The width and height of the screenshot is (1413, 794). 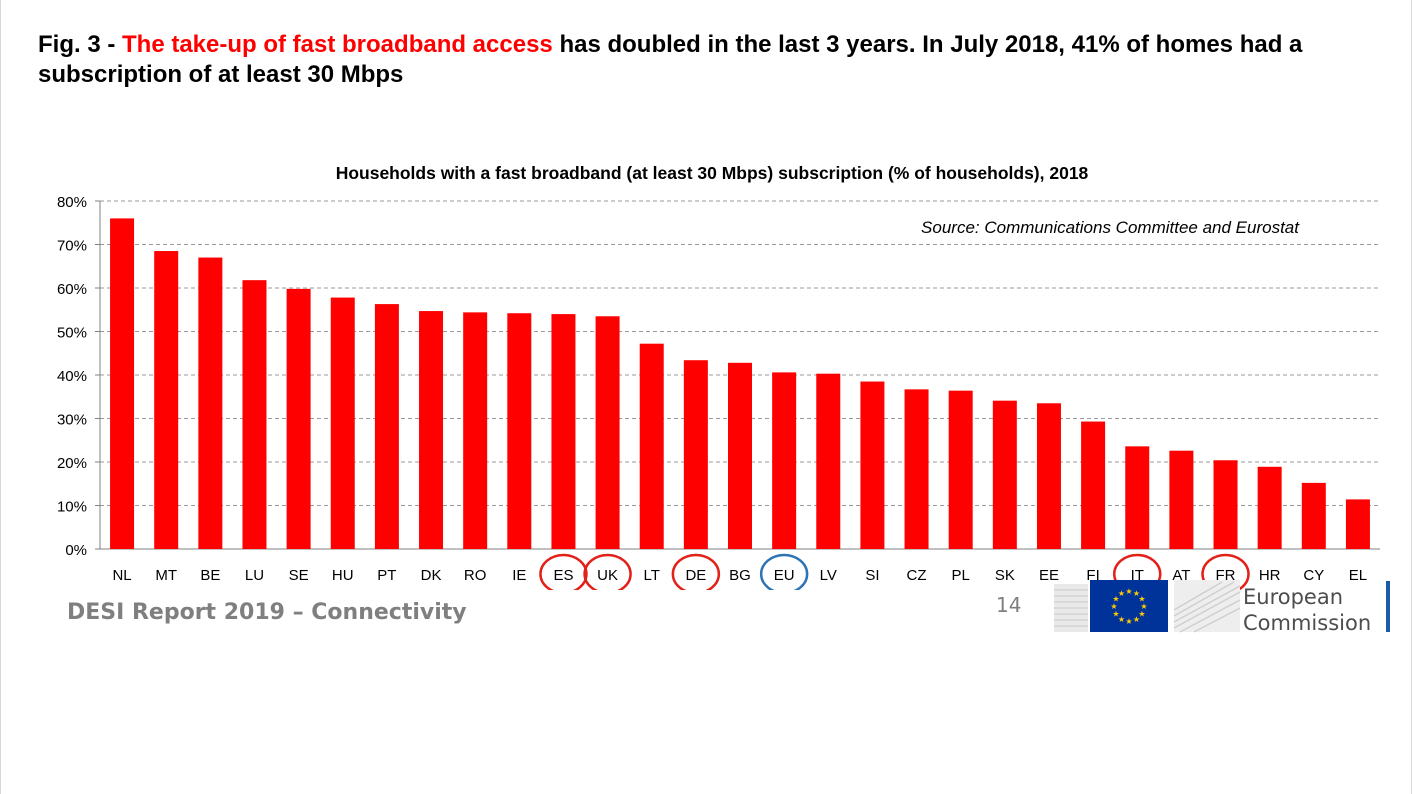 I want to click on y-tick-label: 70%, so click(x=72, y=246).